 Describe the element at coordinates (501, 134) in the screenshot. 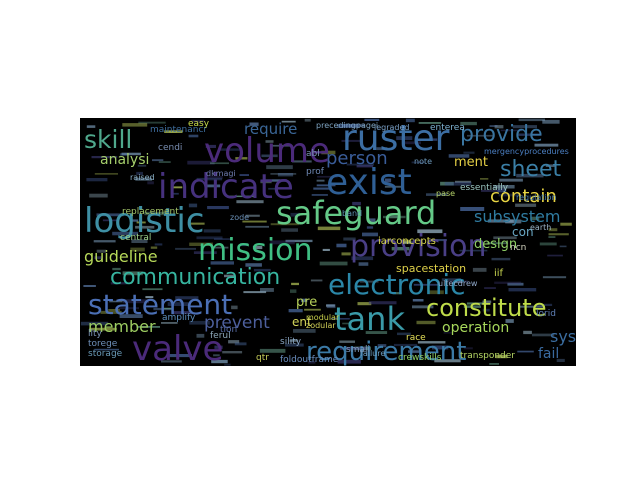

I see `cloud-word: provide` at that location.